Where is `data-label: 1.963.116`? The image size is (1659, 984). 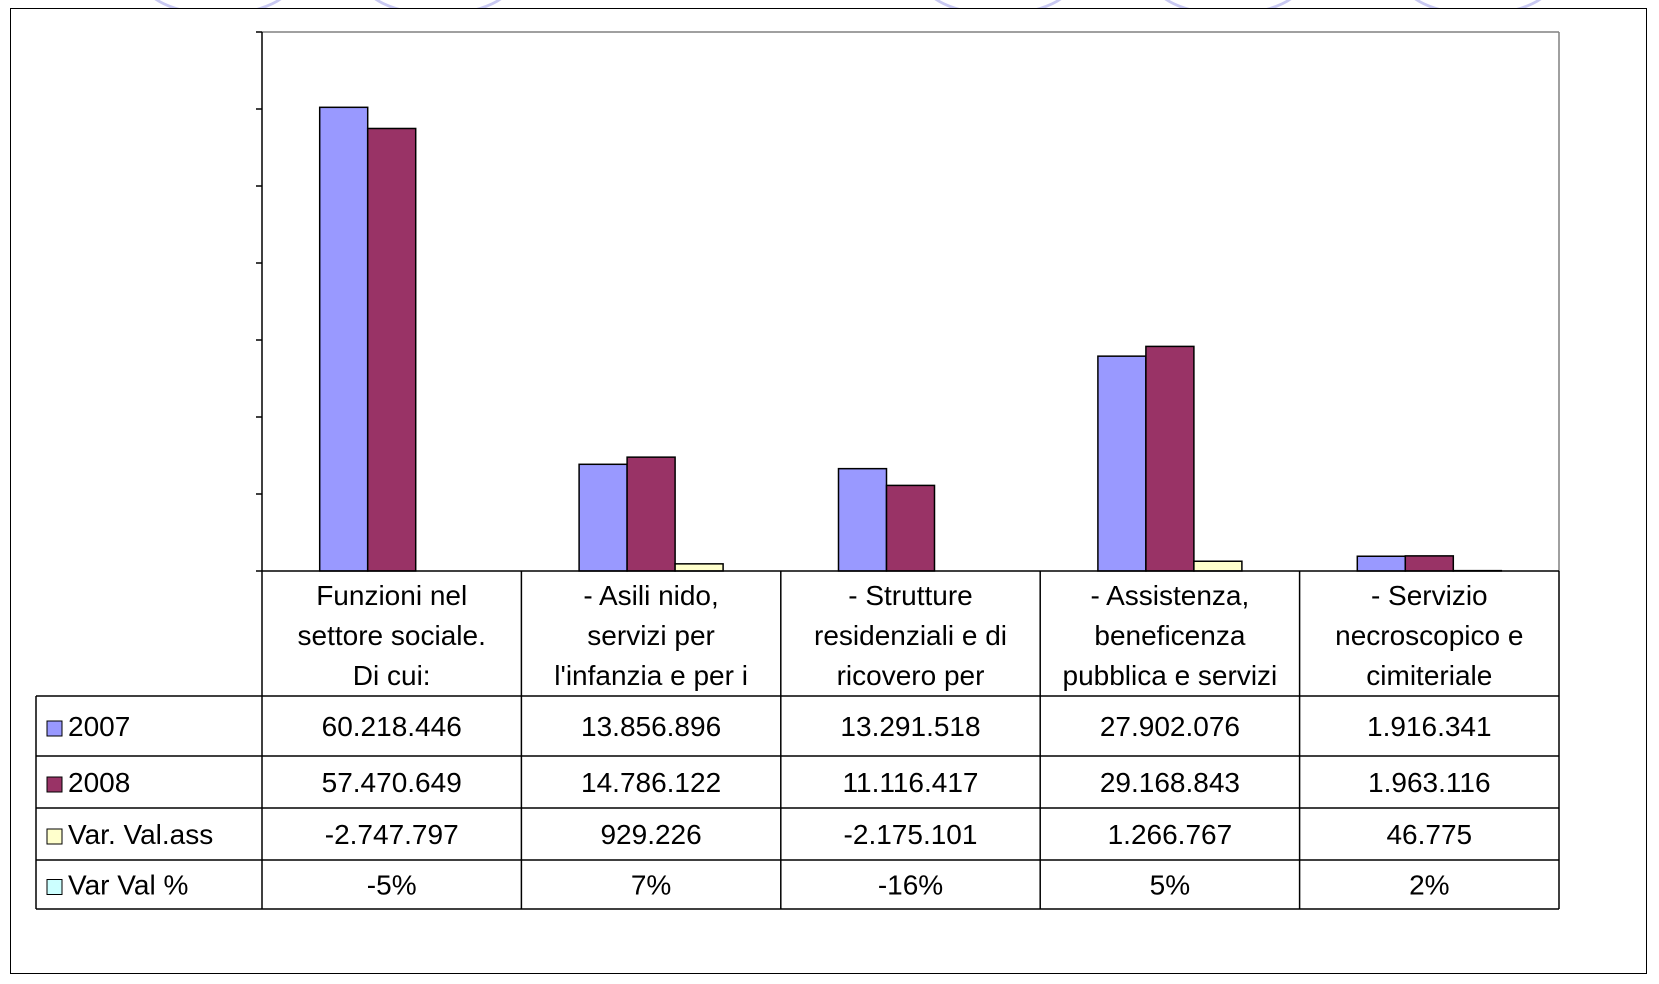
data-label: 1.963.116 is located at coordinates (1429, 782).